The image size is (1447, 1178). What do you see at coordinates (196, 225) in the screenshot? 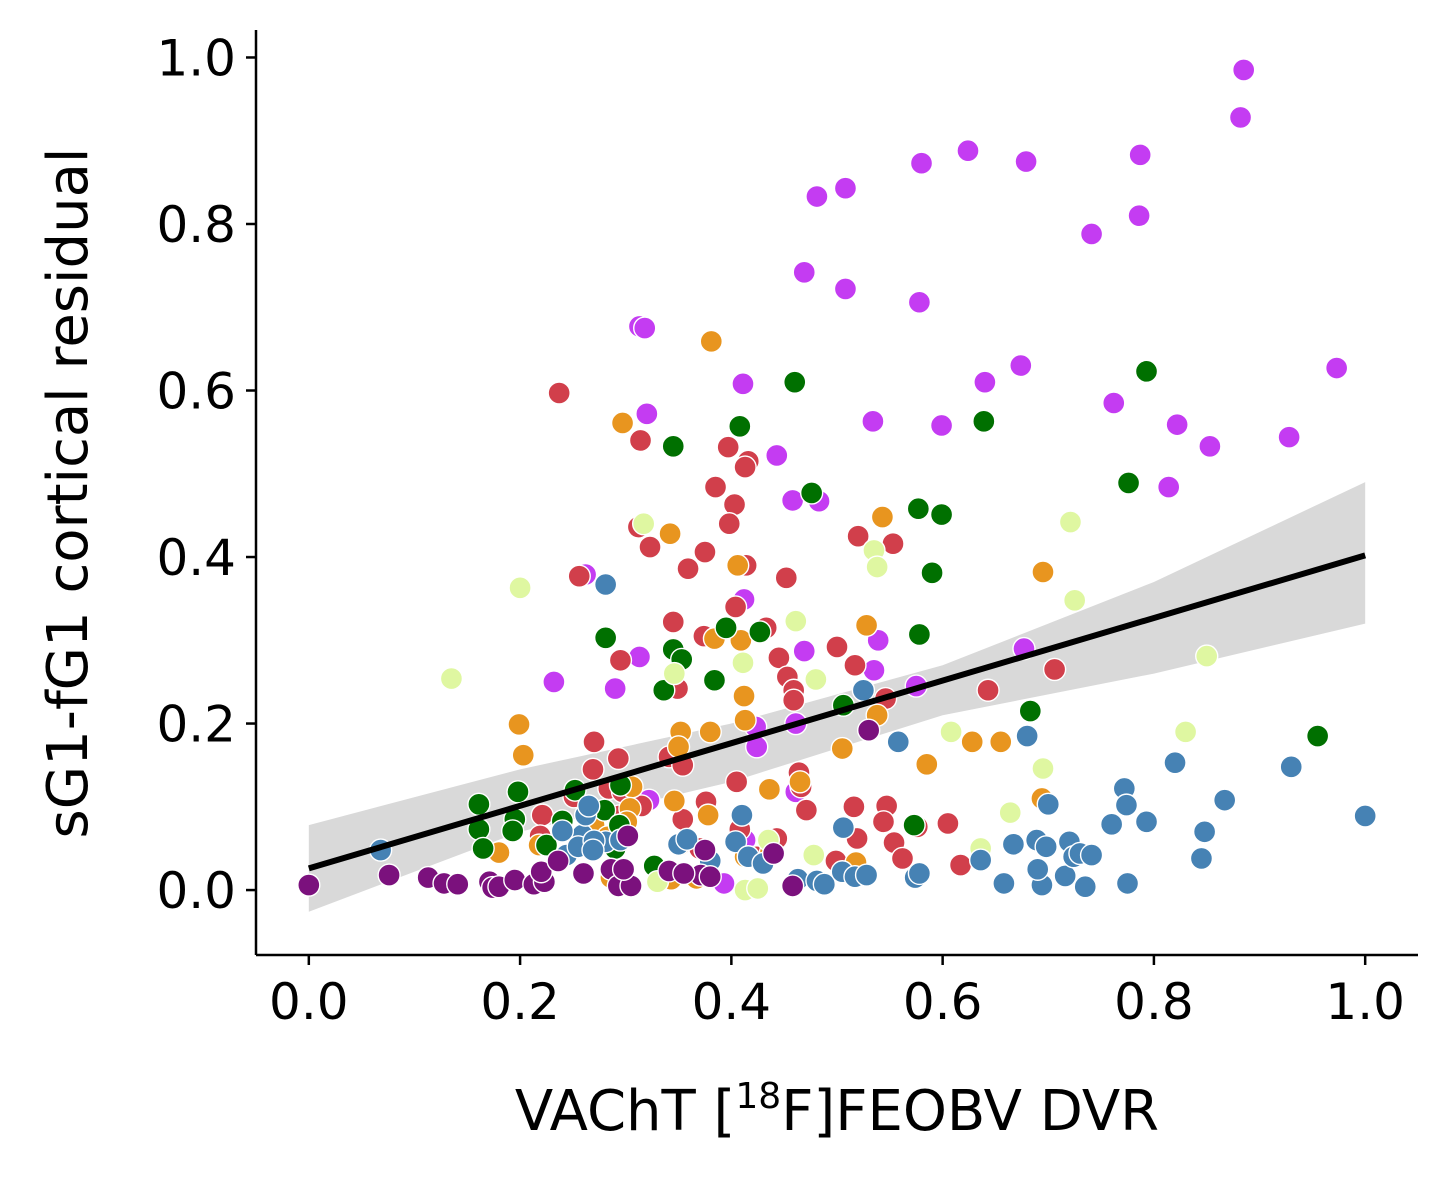
I see `y-tick-label: 0.8` at bounding box center [196, 225].